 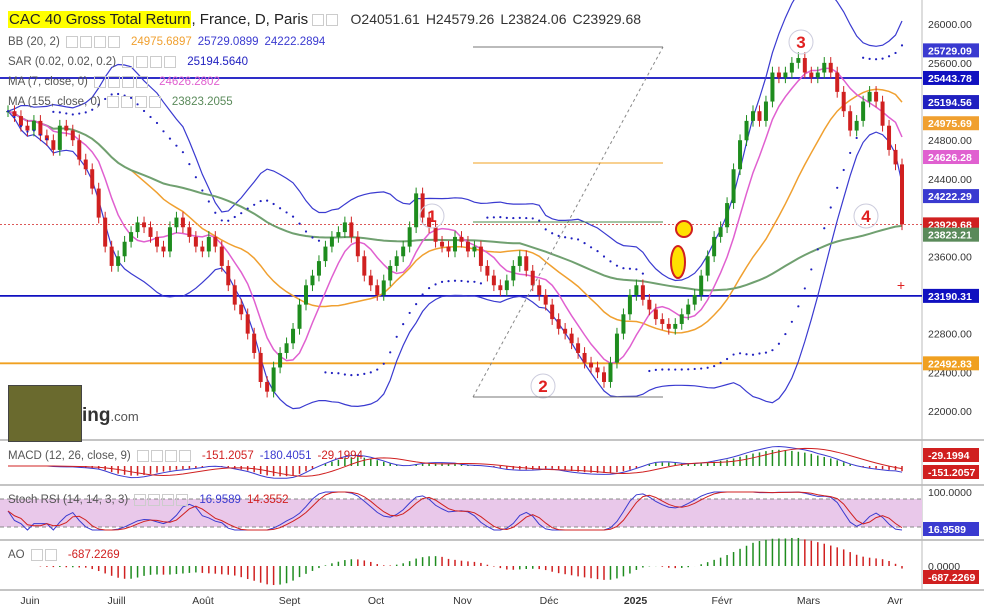 What do you see at coordinates (533, 19) in the screenshot?
I see `ohlc-low: L23824.06` at bounding box center [533, 19].